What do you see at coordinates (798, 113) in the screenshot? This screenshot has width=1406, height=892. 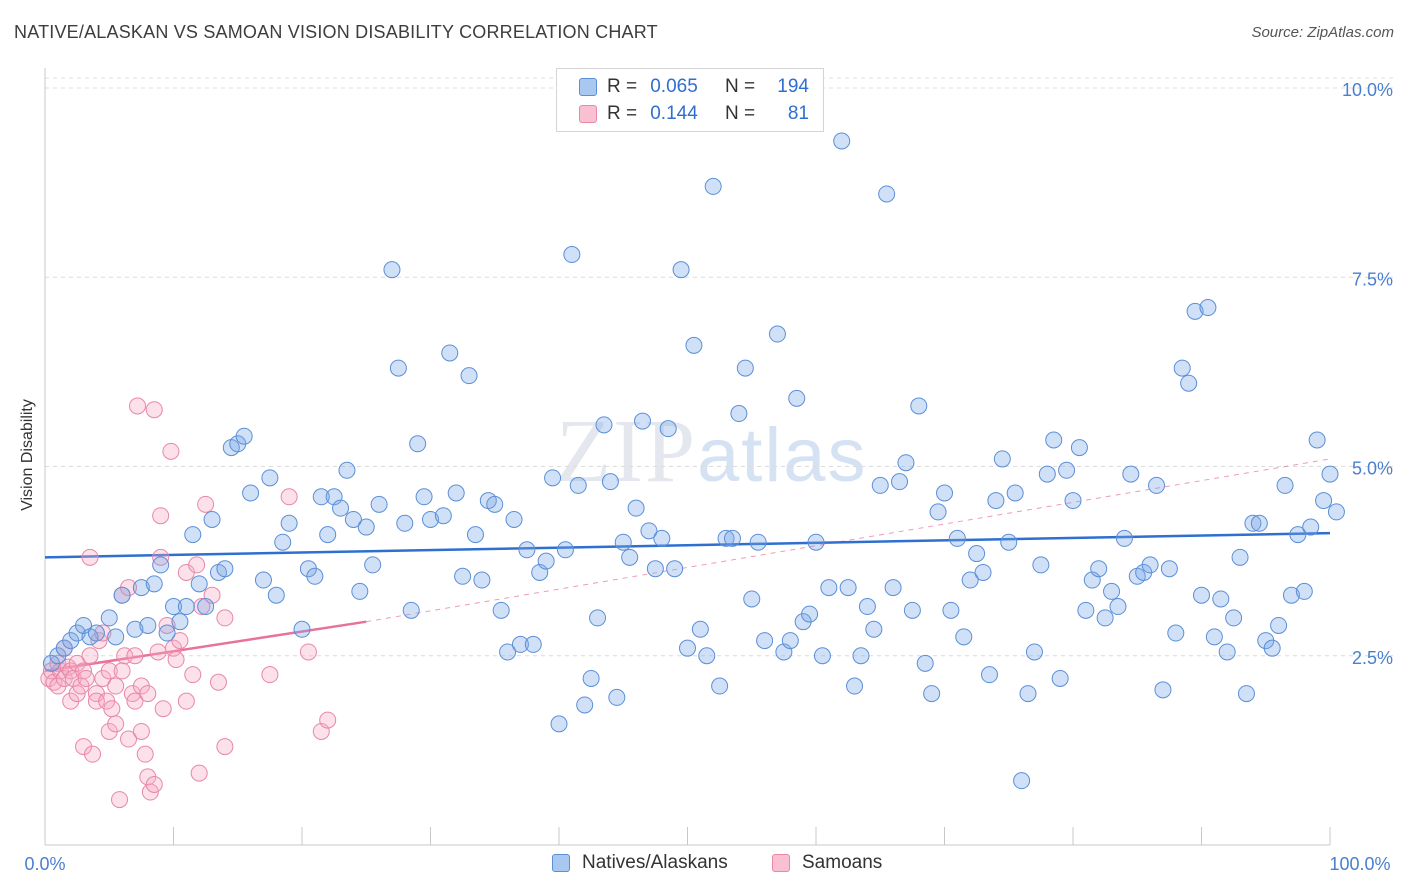 I see `legend-n-value: 81` at bounding box center [798, 113].